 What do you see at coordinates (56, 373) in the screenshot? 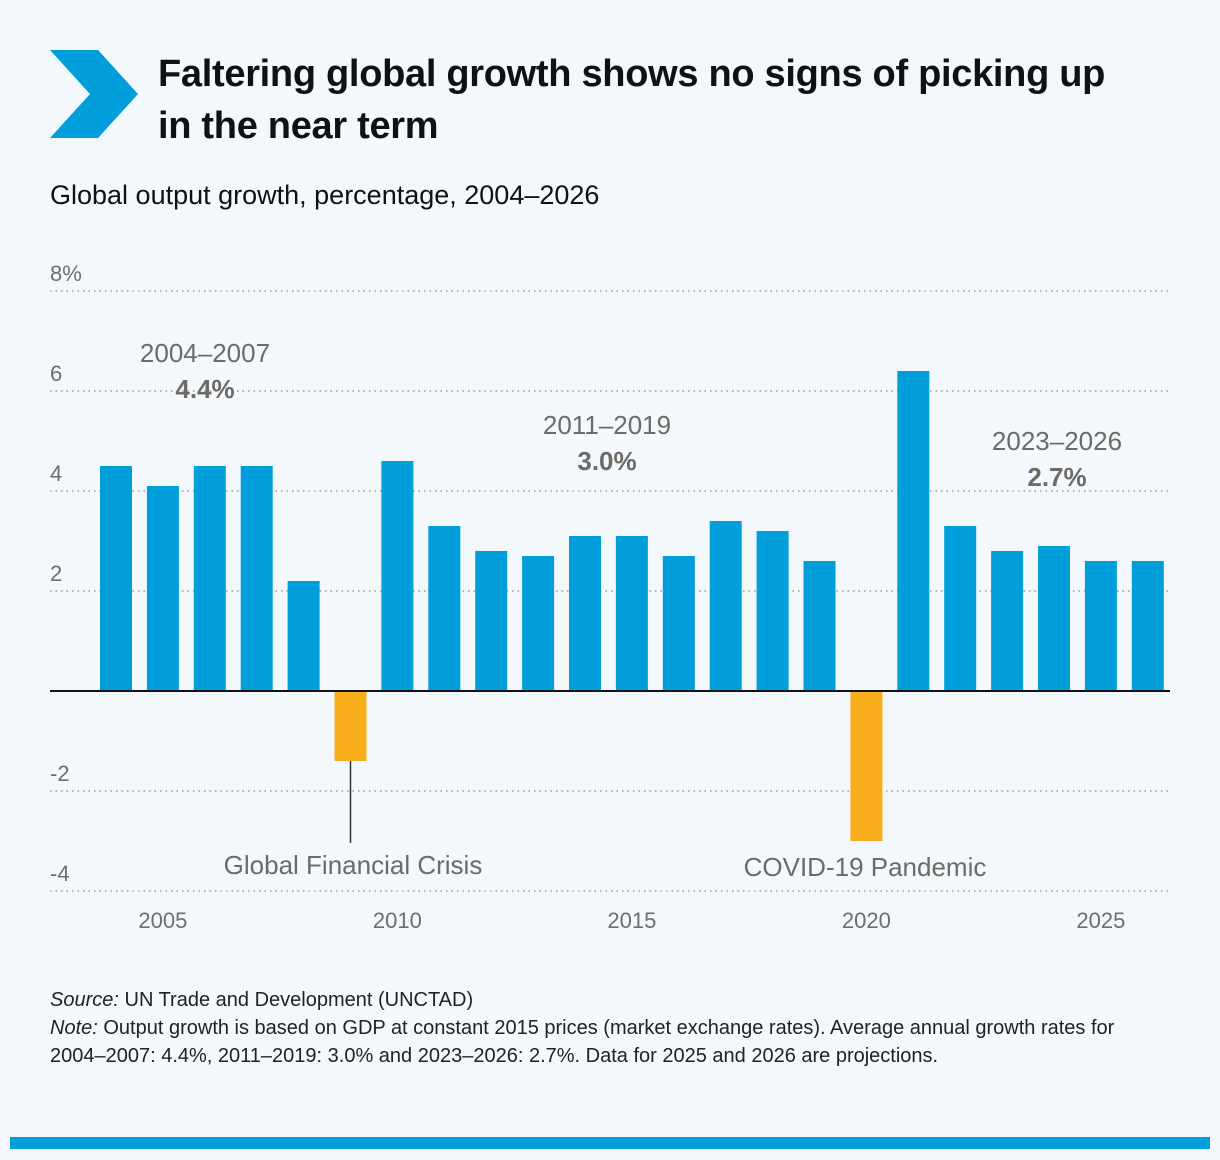
I see `y-tick-label: 6` at bounding box center [56, 373].